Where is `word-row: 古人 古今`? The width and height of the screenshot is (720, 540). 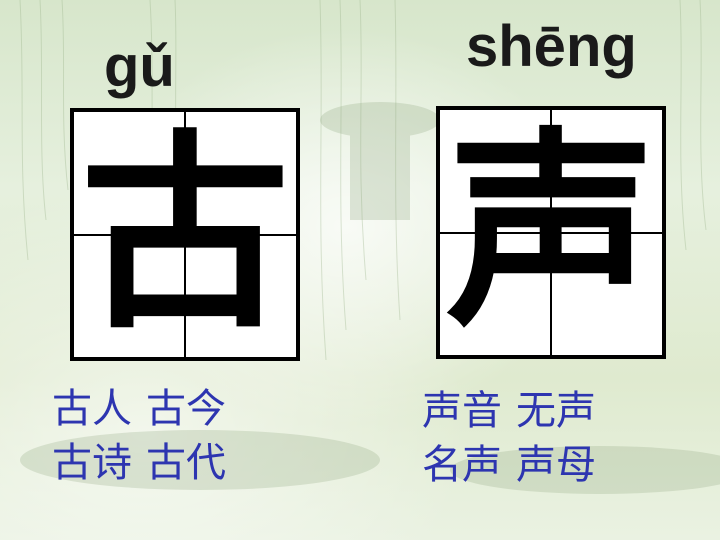 word-row: 古人 古今 is located at coordinates (146, 409).